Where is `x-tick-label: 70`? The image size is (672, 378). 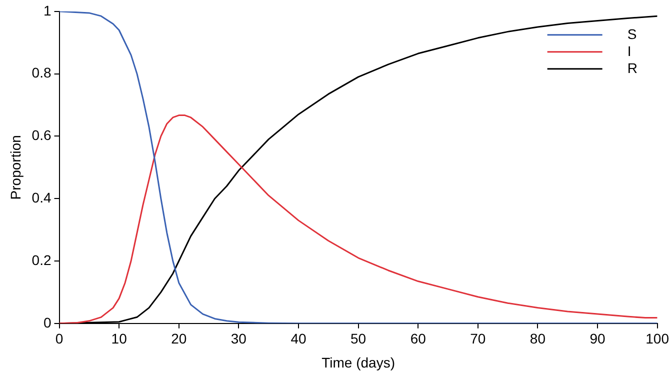
x-tick-label: 70 is located at coordinates (478, 338).